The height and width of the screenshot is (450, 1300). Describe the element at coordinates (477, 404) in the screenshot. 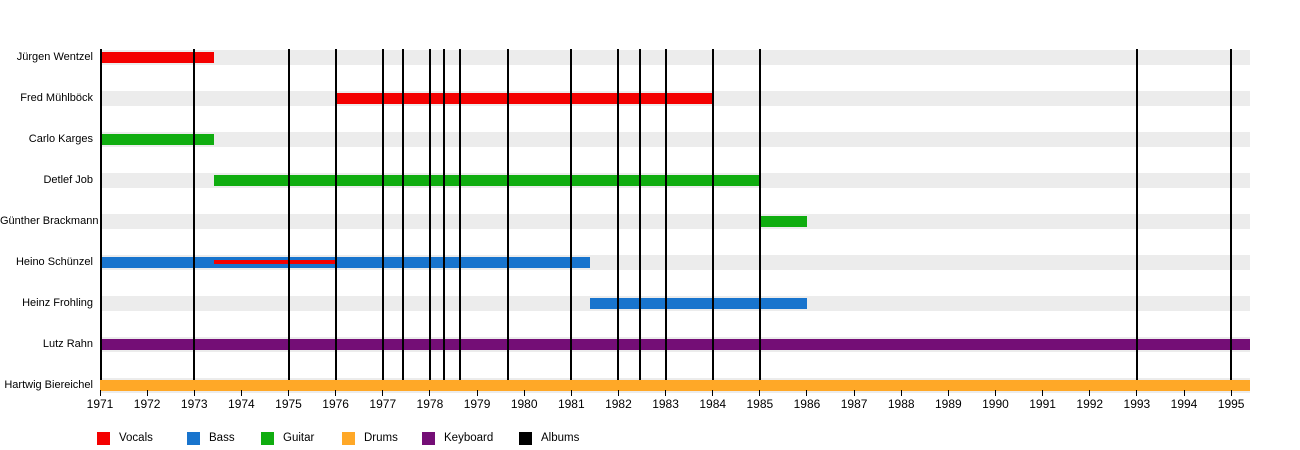

I see `axis-year-label: 1979` at that location.